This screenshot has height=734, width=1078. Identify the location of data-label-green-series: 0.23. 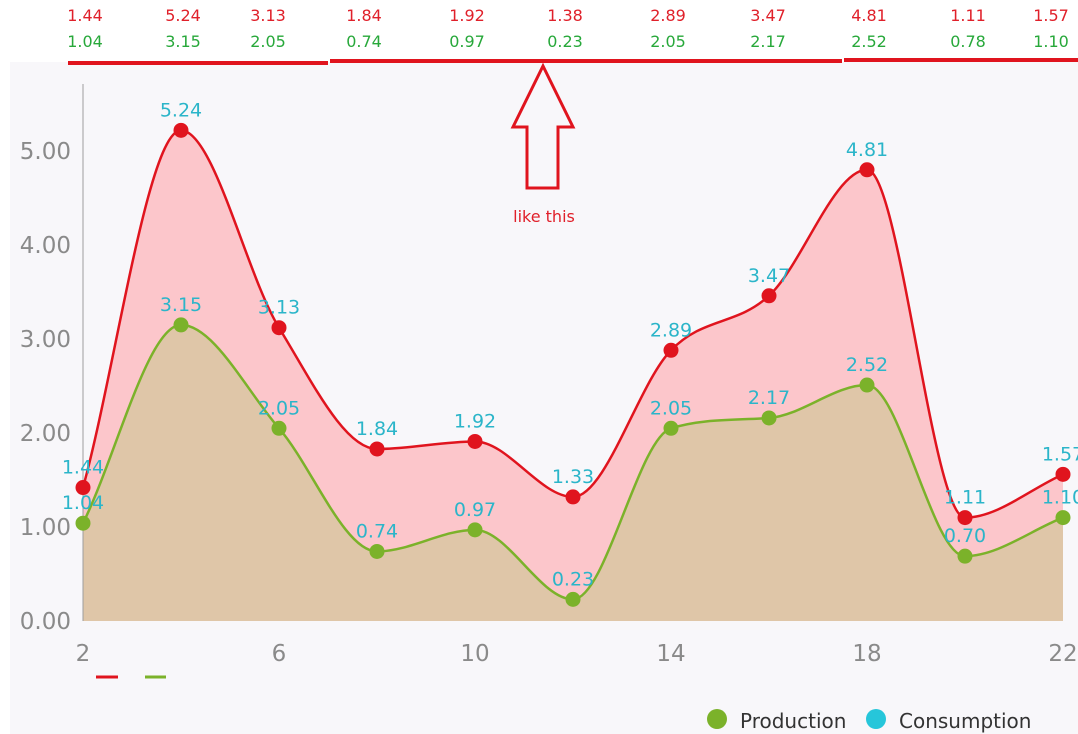
(573, 579).